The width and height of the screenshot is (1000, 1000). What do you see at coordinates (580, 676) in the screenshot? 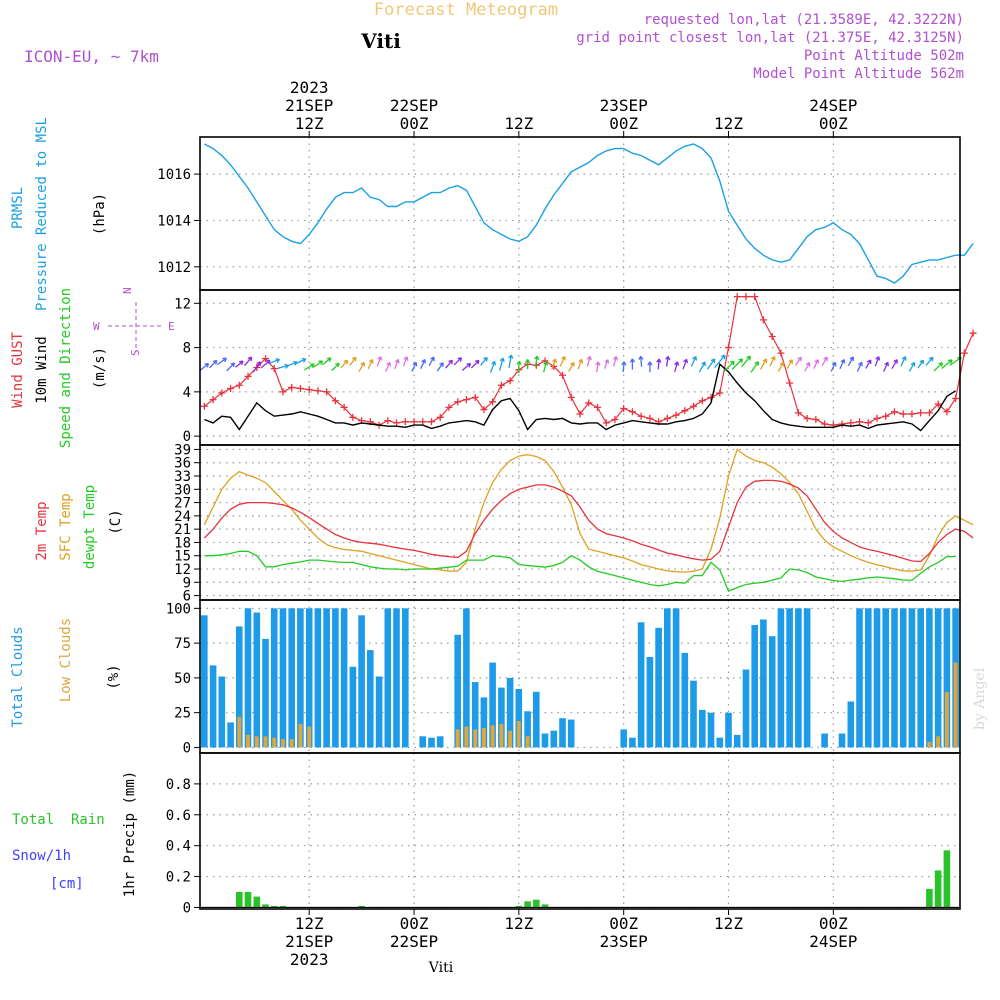
I see `clouds-frame` at bounding box center [580, 676].